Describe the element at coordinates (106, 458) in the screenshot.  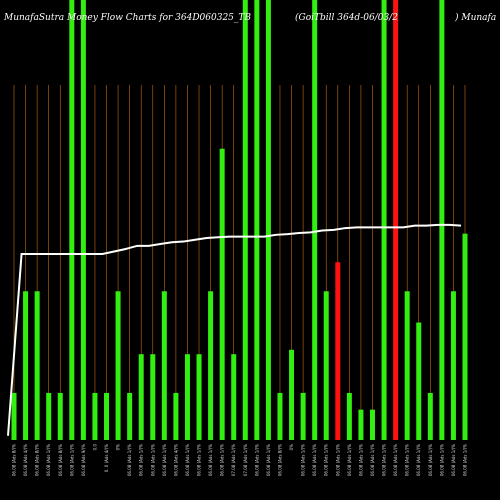
I see `x-tick-label: 0. 0 (Ads 4/)%` at that location.